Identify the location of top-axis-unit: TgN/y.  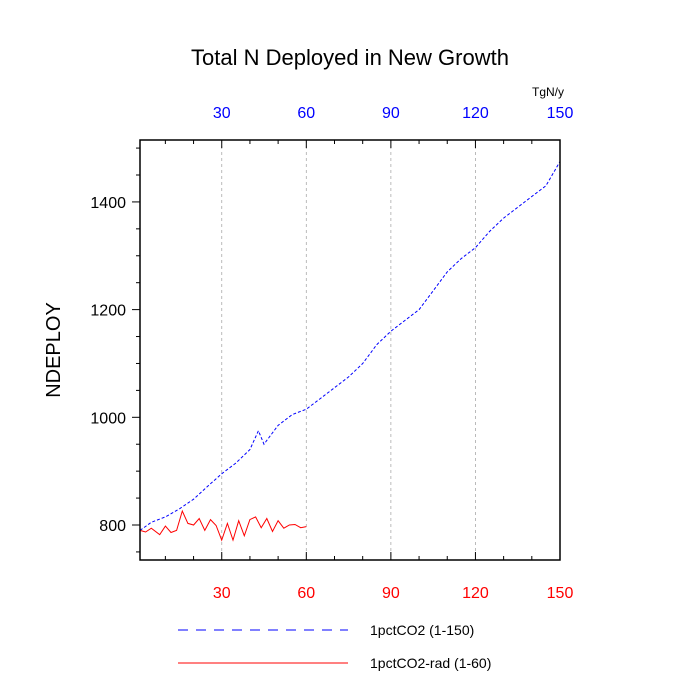
(548, 92).